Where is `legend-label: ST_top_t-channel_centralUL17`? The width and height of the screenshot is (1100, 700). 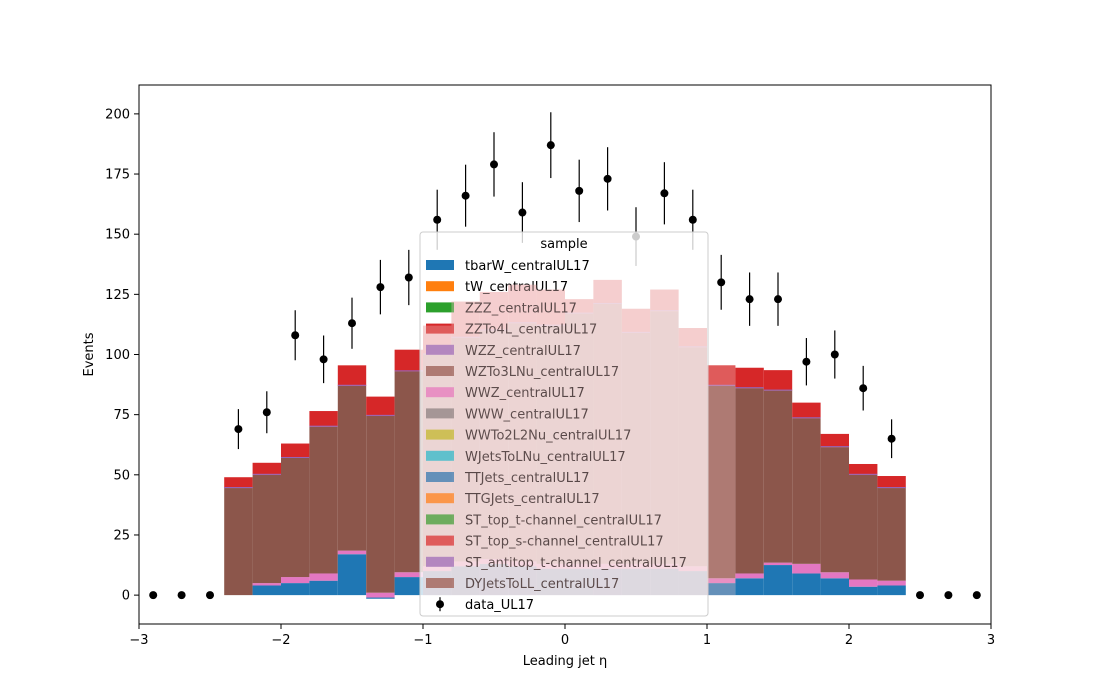
legend-label: ST_top_t-channel_centralUL17 is located at coordinates (563, 520).